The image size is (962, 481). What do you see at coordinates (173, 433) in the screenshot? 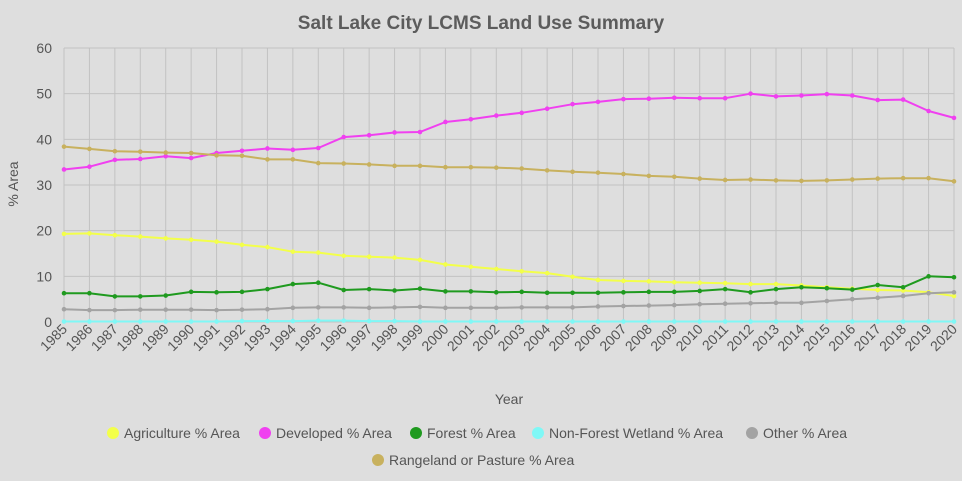
I see `legend-item: Agriculture % Area` at bounding box center [173, 433].